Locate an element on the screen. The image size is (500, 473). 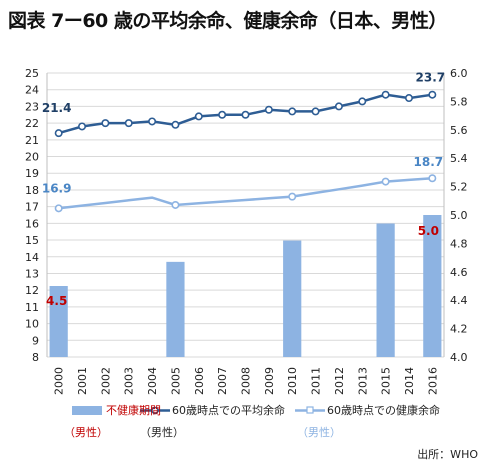
x-tick-label: 2014 is located at coordinates (409, 381).